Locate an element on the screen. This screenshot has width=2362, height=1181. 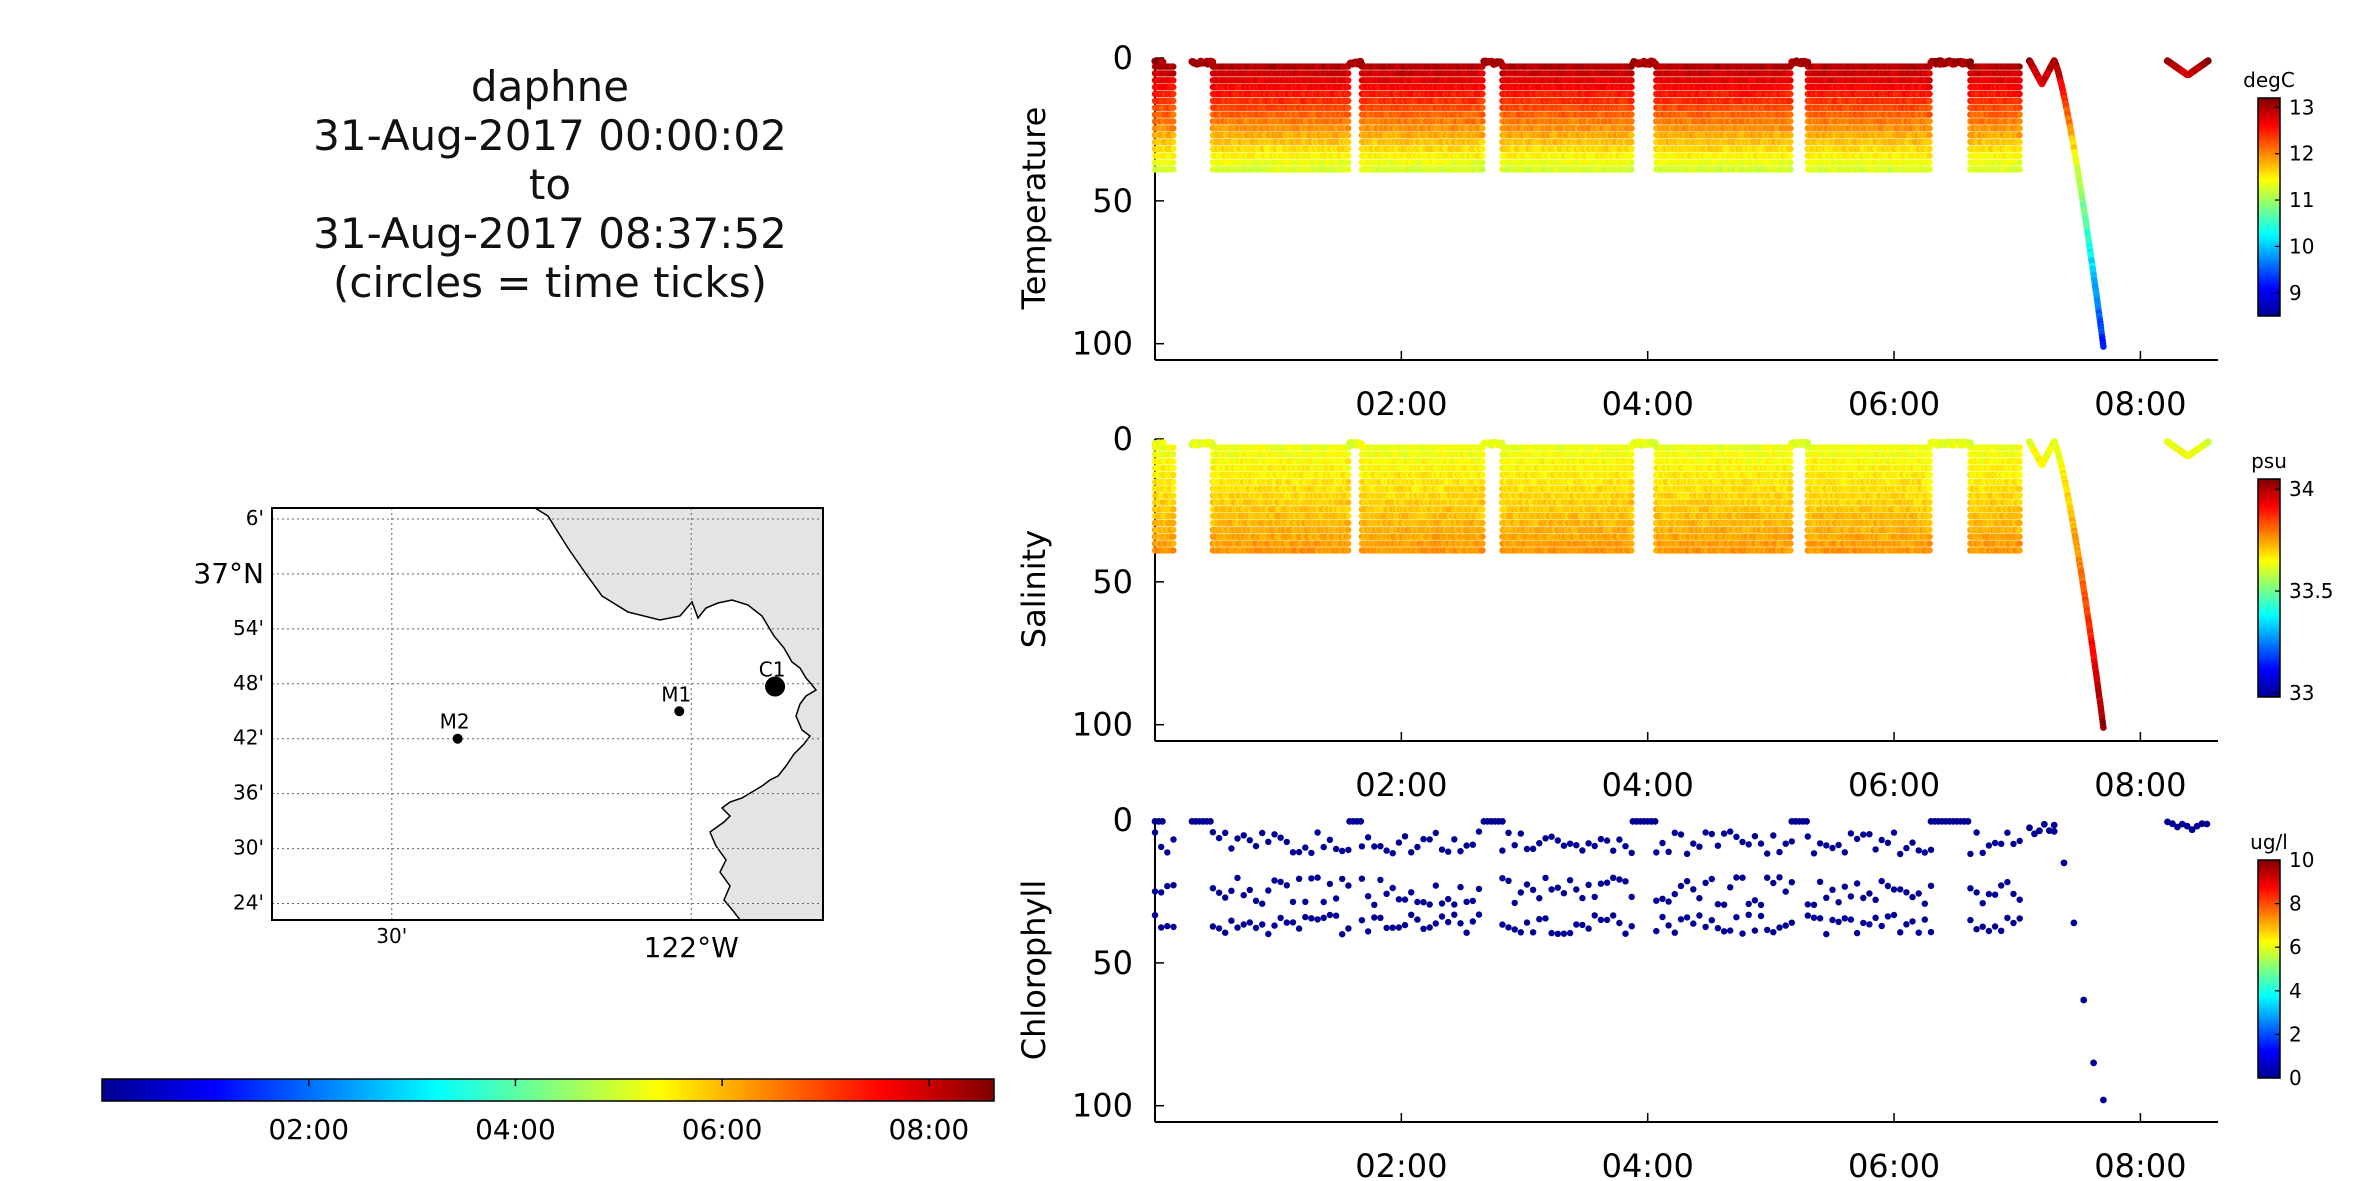
station-label: C1 is located at coordinates (772, 670).